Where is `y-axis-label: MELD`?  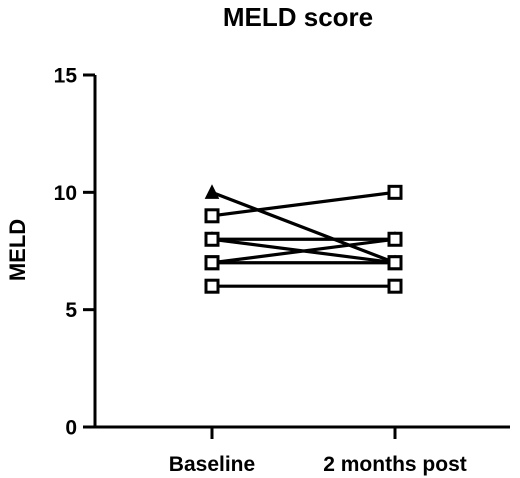 y-axis-label: MELD is located at coordinates (17, 250).